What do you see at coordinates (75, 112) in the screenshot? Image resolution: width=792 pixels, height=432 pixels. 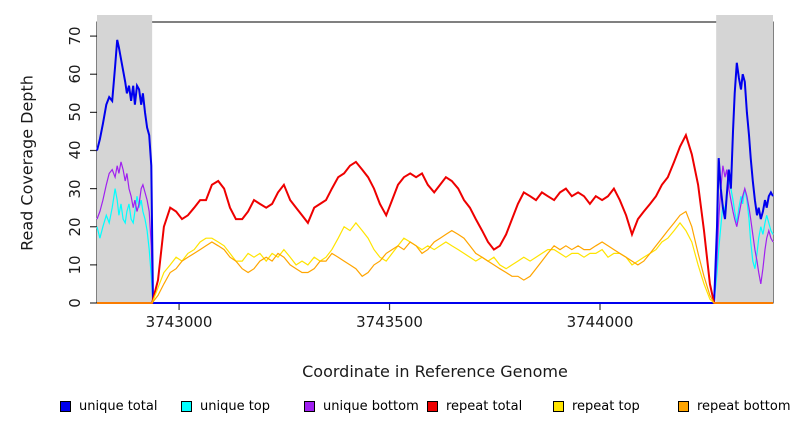 I see `y-tick-label: 50` at bounding box center [75, 112].